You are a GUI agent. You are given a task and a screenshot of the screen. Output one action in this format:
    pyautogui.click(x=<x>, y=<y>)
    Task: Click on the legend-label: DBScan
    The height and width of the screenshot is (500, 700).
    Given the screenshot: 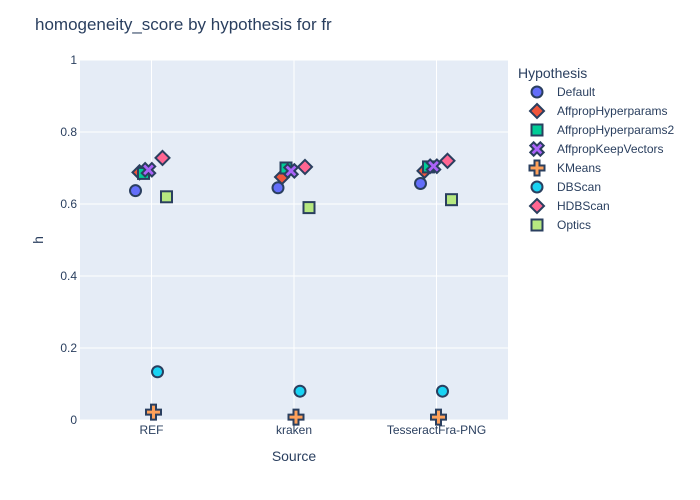 What is the action you would take?
    pyautogui.click(x=579, y=187)
    